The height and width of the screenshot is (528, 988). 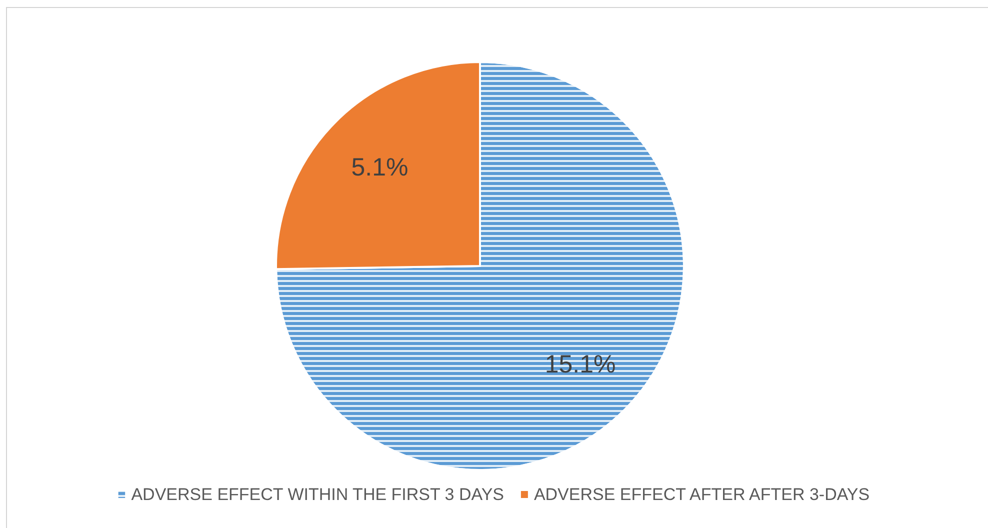 I want to click on data-label: 5.1%, so click(x=379, y=167).